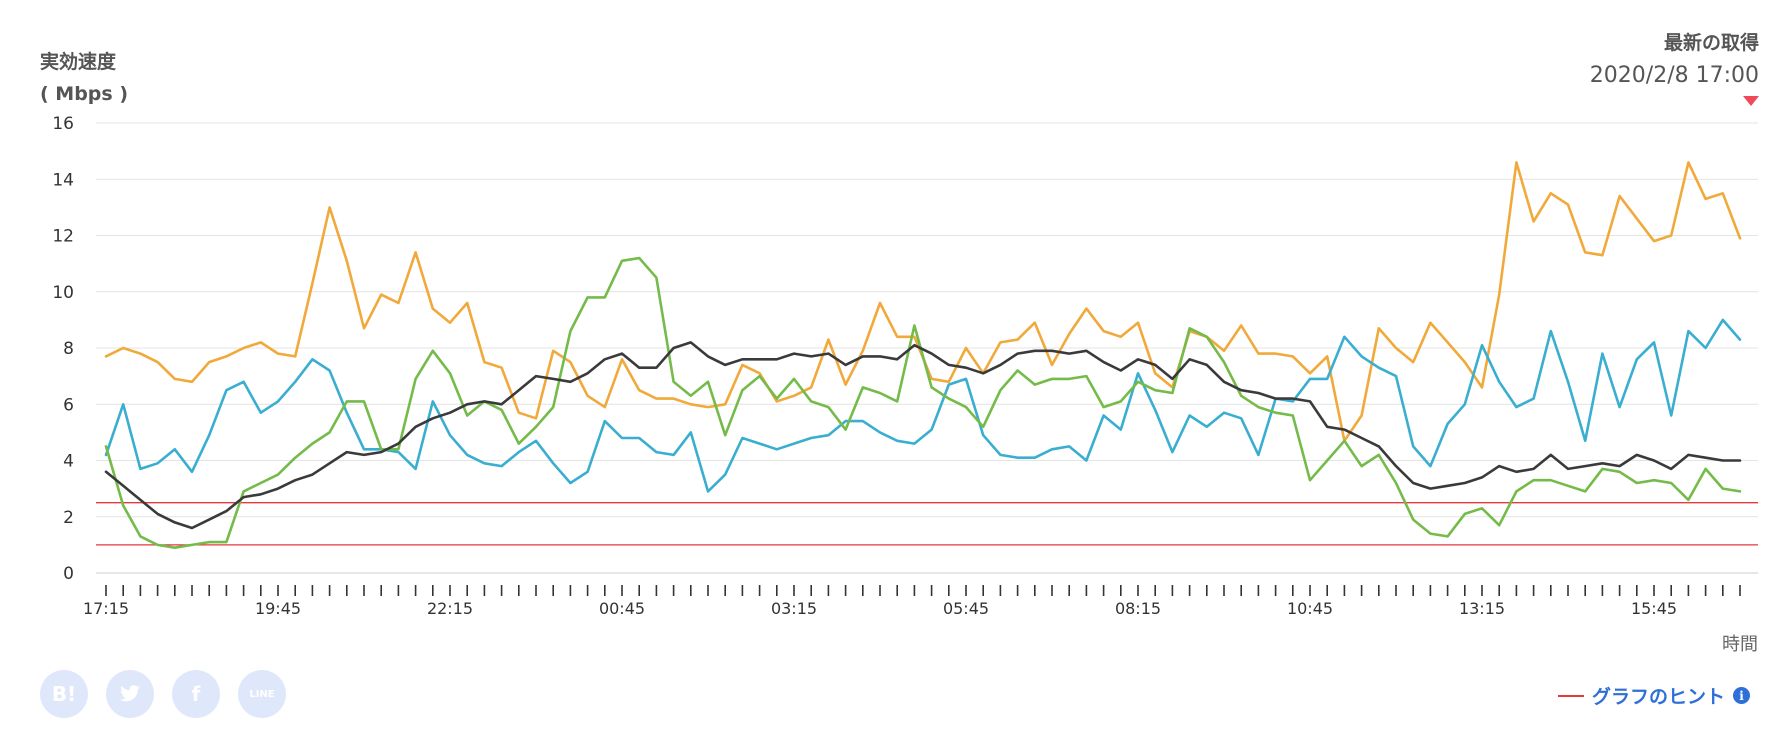  Describe the element at coordinates (1674, 75) in the screenshot. I see `latest-fetch-datetime: 2020/2/8 17:00` at that location.